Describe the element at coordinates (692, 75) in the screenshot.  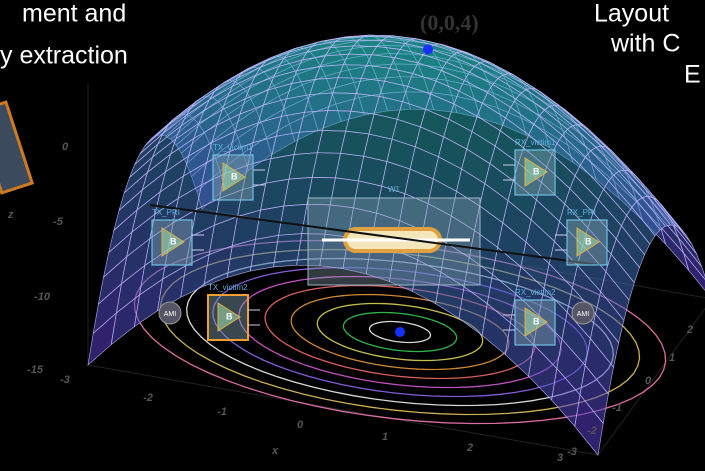
I see `header-right: E` at that location.